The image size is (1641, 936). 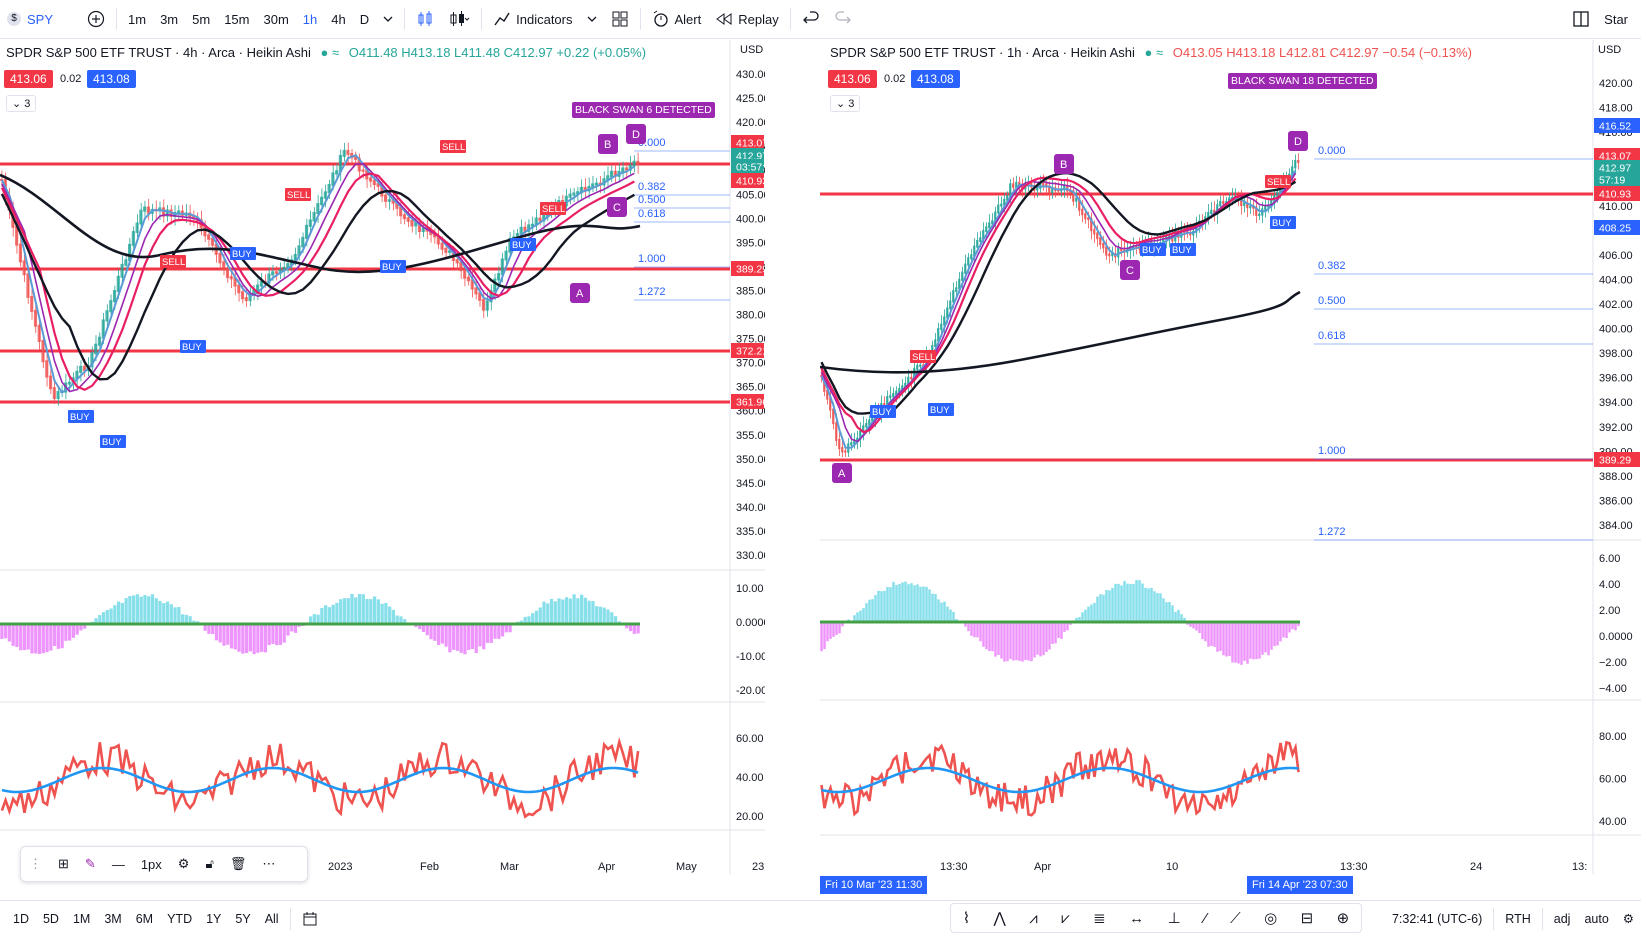 I want to click on range-5Y: 5Y, so click(x=243, y=918).